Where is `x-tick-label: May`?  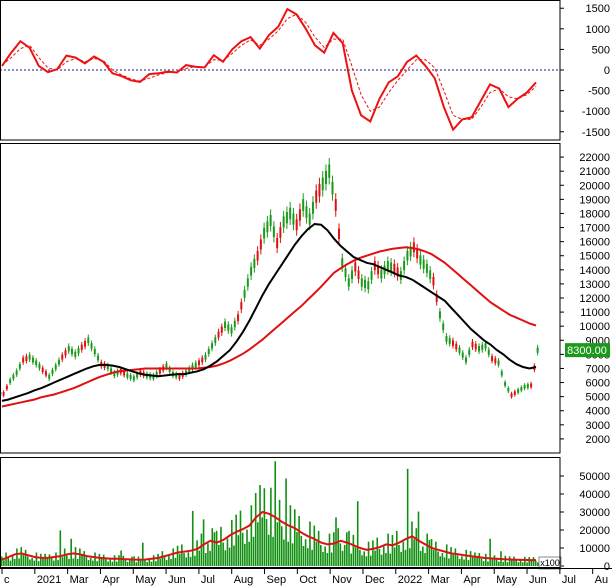 x-tick-label: May is located at coordinates (145, 580).